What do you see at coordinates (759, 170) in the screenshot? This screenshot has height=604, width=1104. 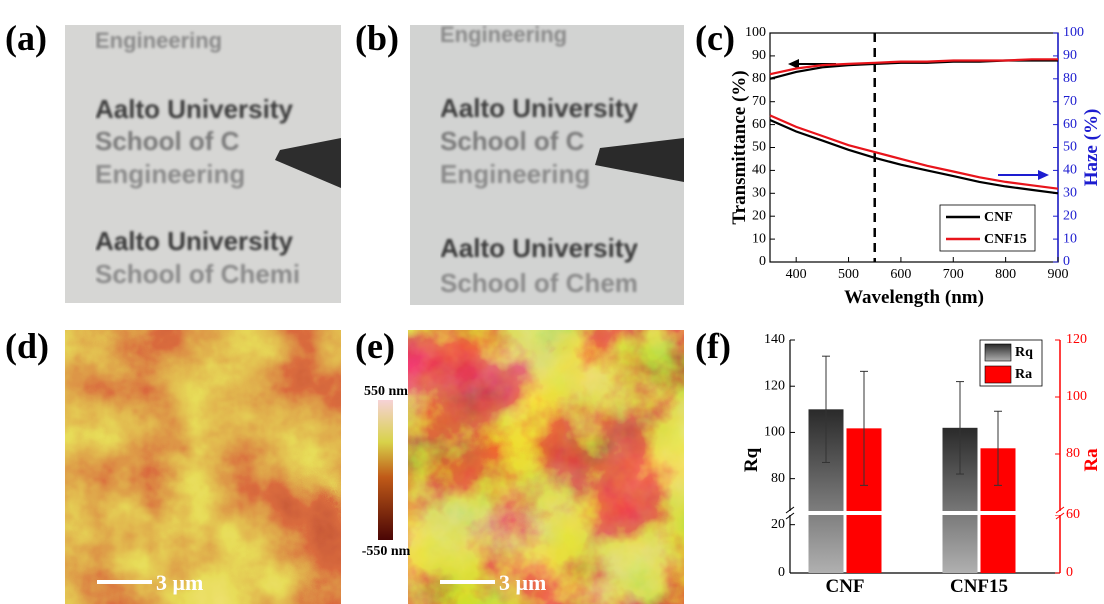 I see `y-tick-label: 40` at bounding box center [759, 170].